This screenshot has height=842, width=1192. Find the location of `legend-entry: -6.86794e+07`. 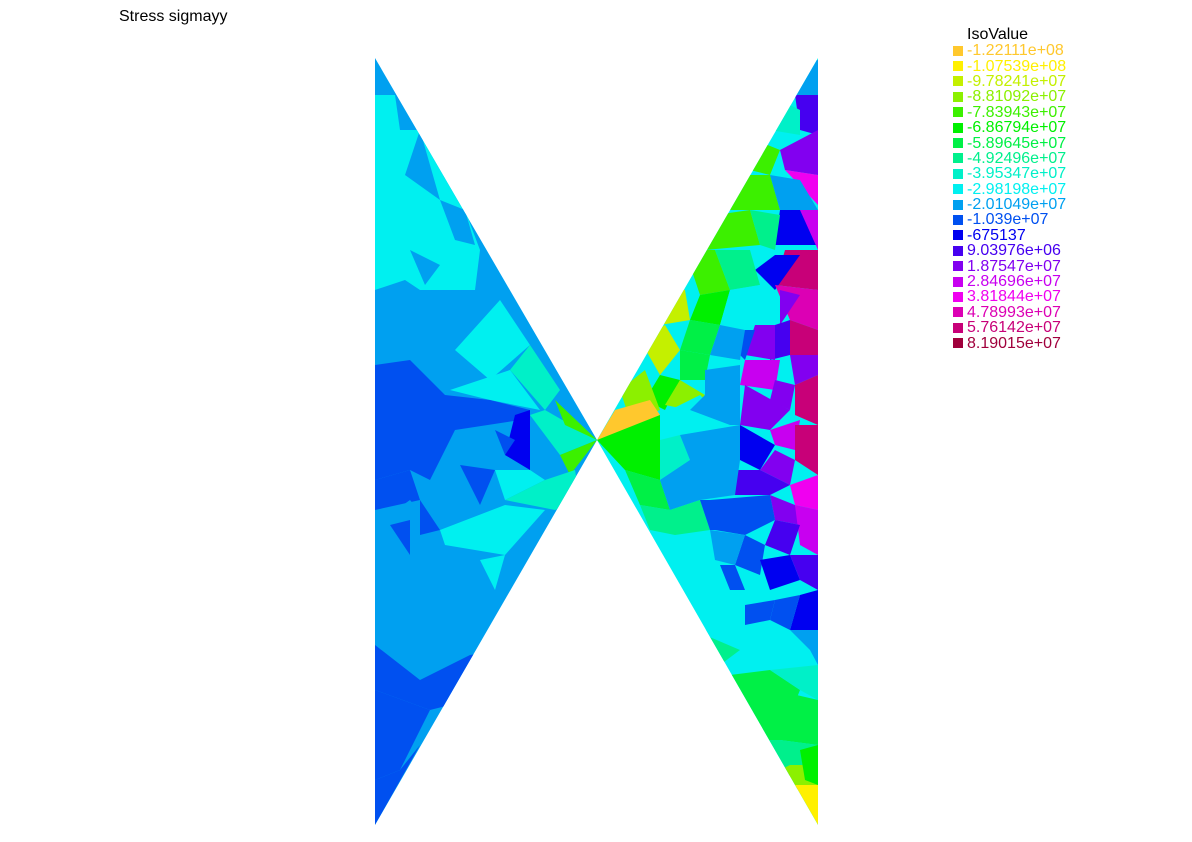

legend-entry: -6.86794e+07 is located at coordinates (1033, 128).